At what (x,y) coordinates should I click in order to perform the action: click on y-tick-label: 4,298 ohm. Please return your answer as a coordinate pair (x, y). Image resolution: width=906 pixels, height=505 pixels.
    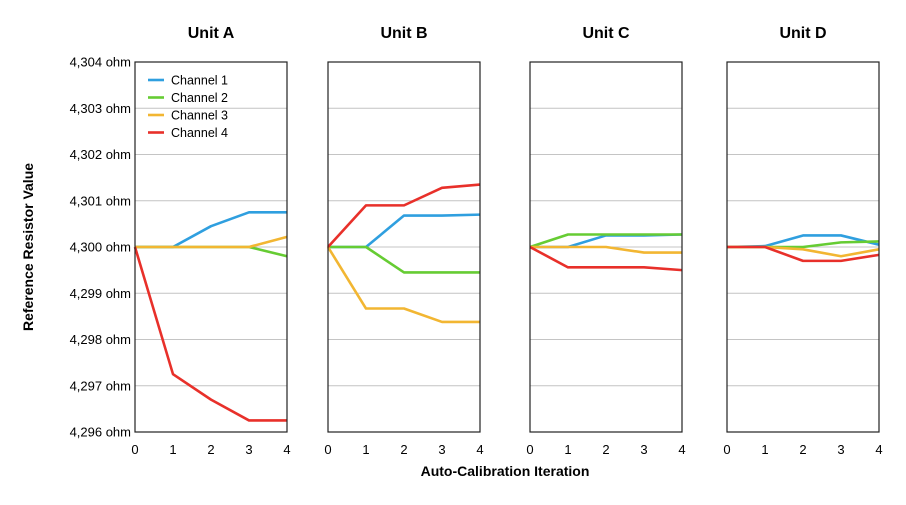
    Looking at the image, I should click on (100, 339).